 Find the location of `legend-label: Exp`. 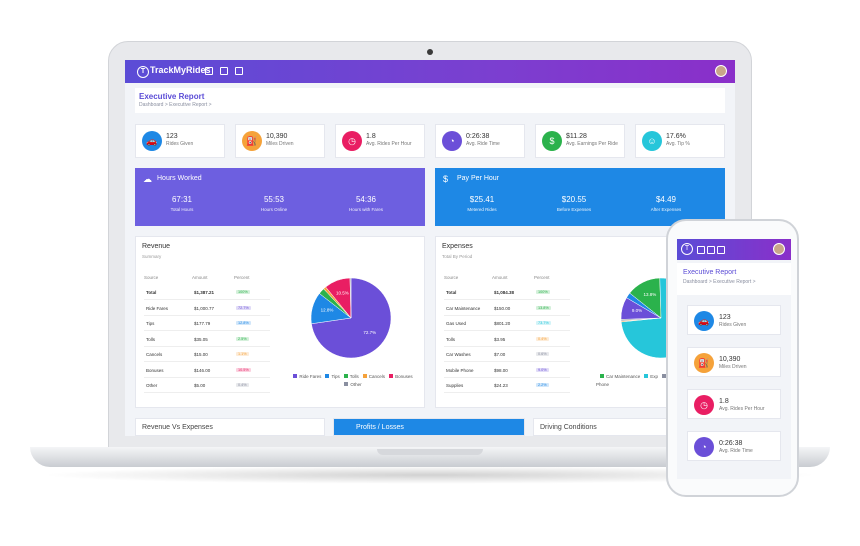

legend-label: Exp is located at coordinates (654, 376).